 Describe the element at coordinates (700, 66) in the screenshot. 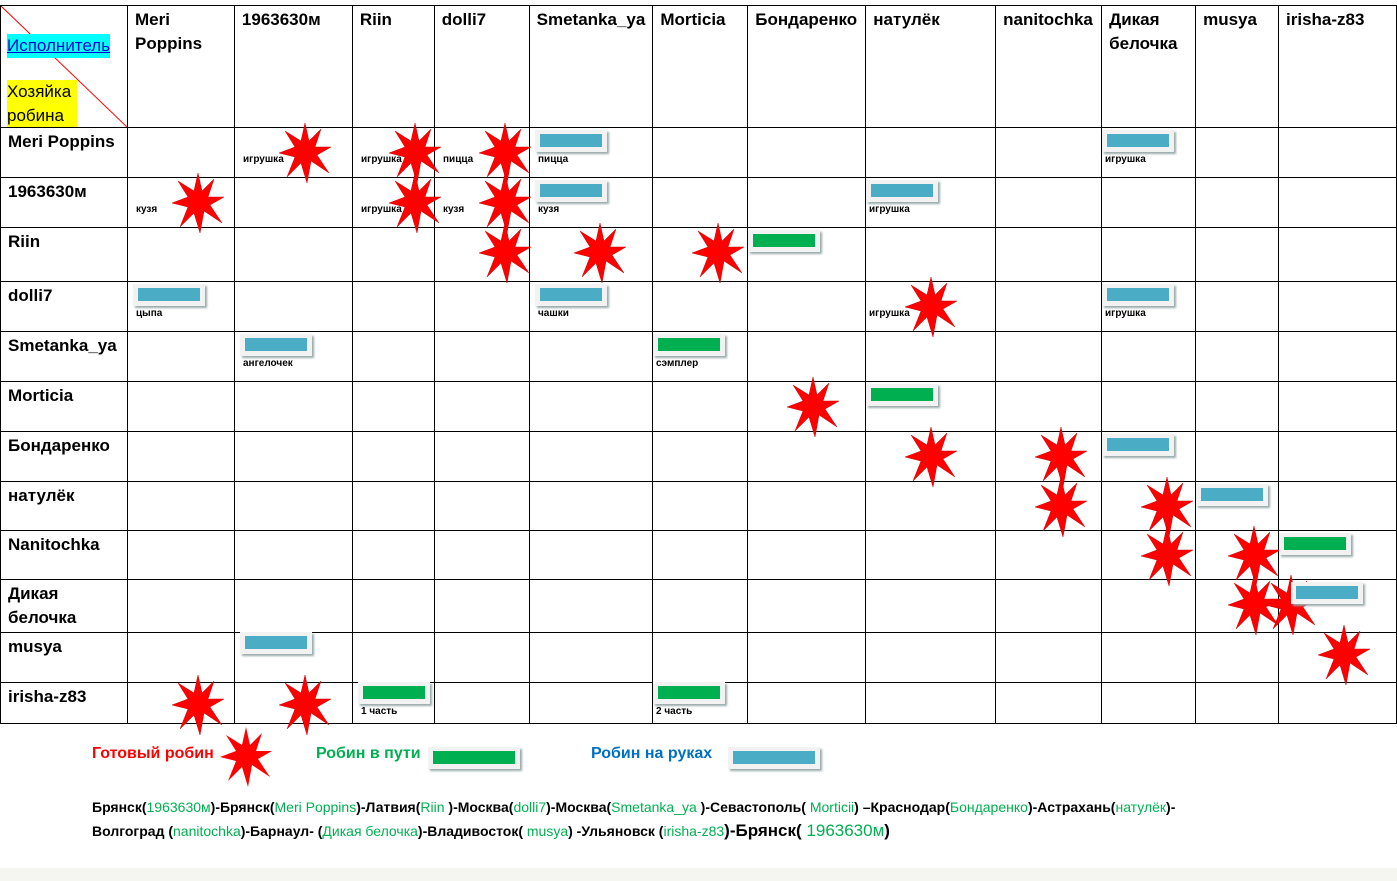

I see `column-header: Morticia` at that location.